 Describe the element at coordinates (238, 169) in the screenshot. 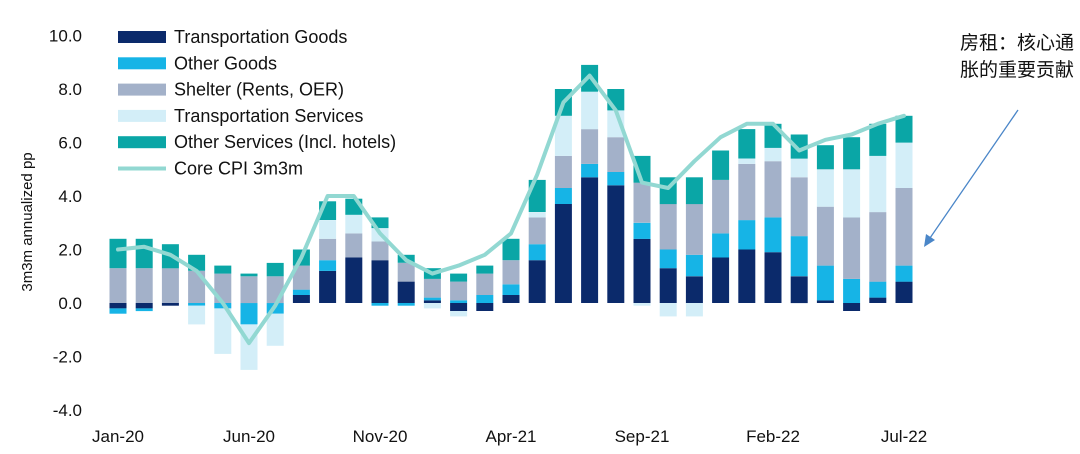

I see `legend-label: Core CPI 3m3m` at that location.